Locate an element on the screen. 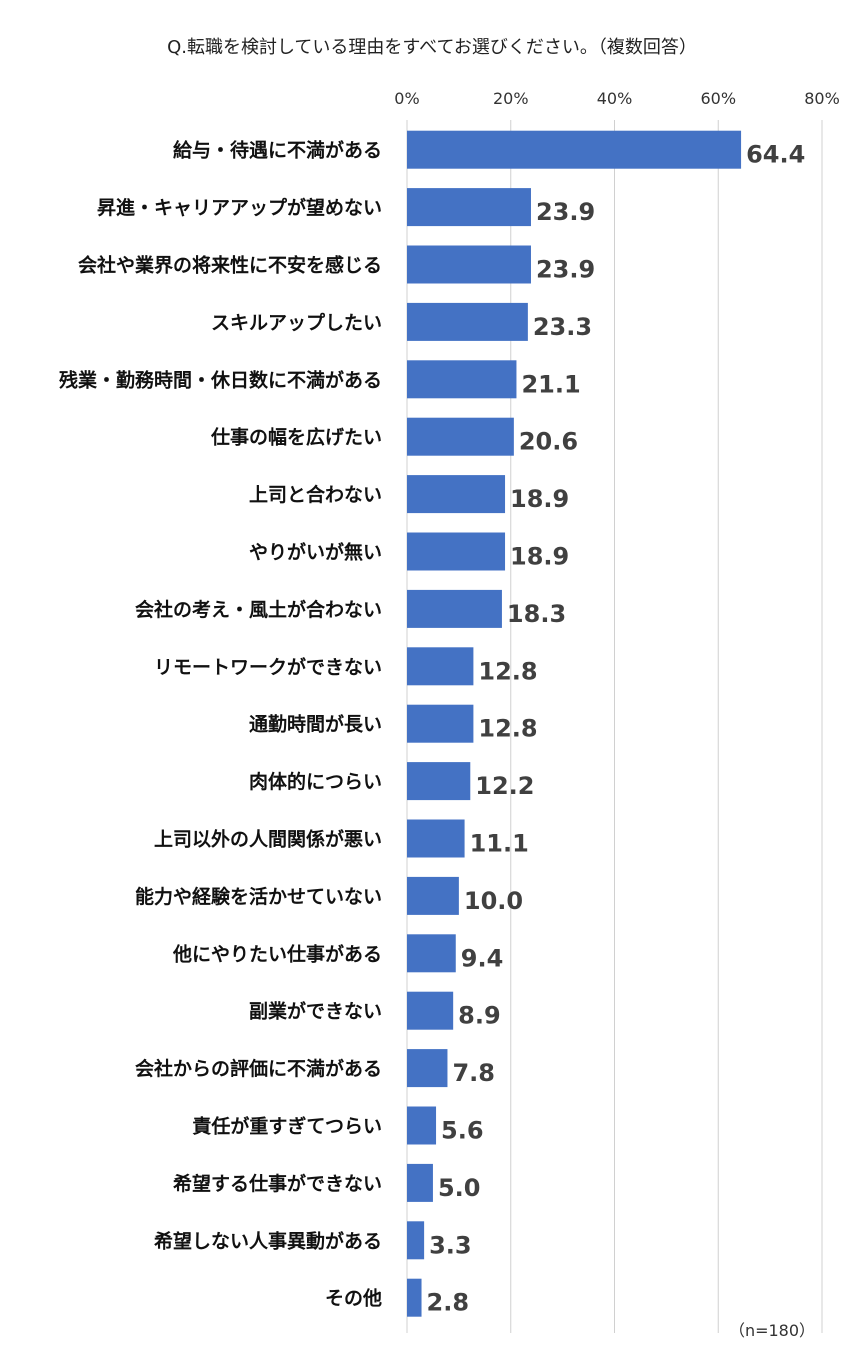 Image resolution: width=857 pixels, height=1350 pixels. x-tick-label: 60% is located at coordinates (718, 98).